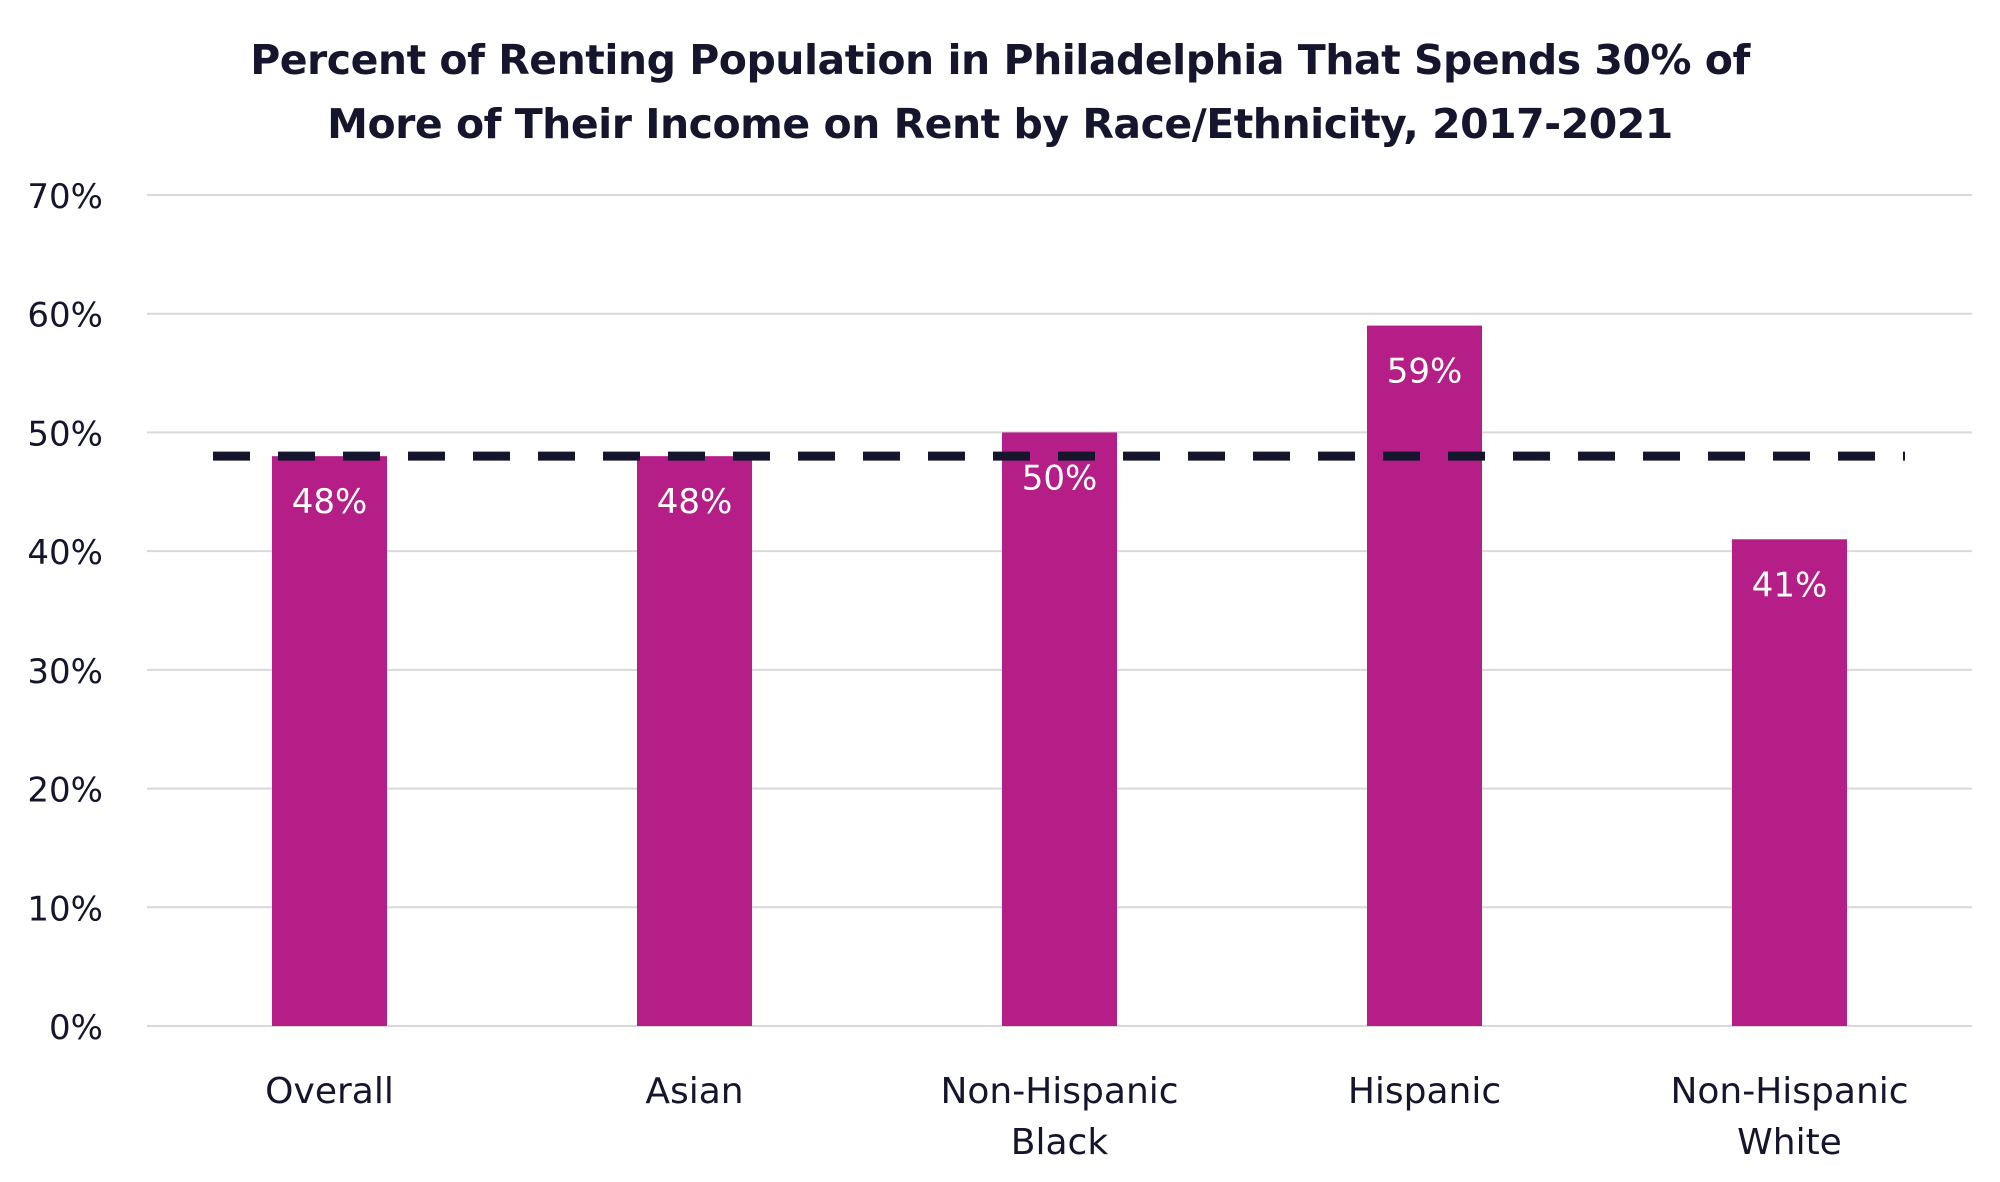  What do you see at coordinates (65, 434) in the screenshot?
I see `y-tick-label: 50%` at bounding box center [65, 434].